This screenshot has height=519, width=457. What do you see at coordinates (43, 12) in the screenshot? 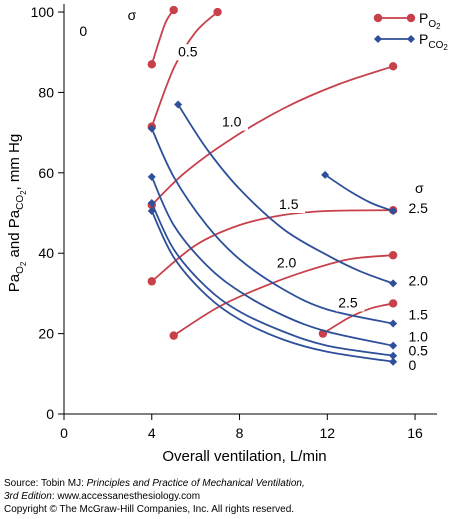
I see `y-tick-label: 100` at bounding box center [43, 12].